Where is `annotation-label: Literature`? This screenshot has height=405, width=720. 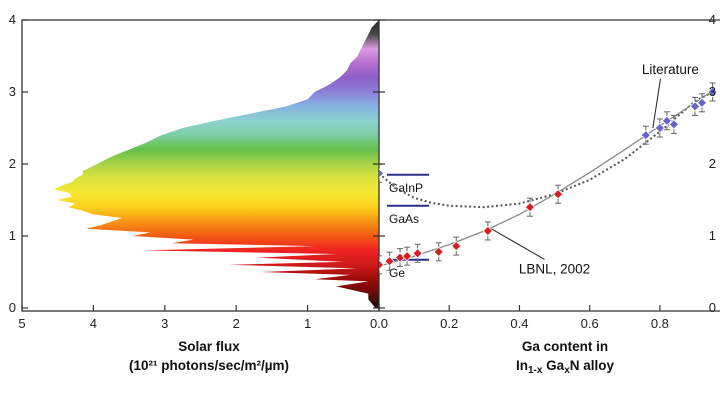
annotation-label: Literature is located at coordinates (670, 69).